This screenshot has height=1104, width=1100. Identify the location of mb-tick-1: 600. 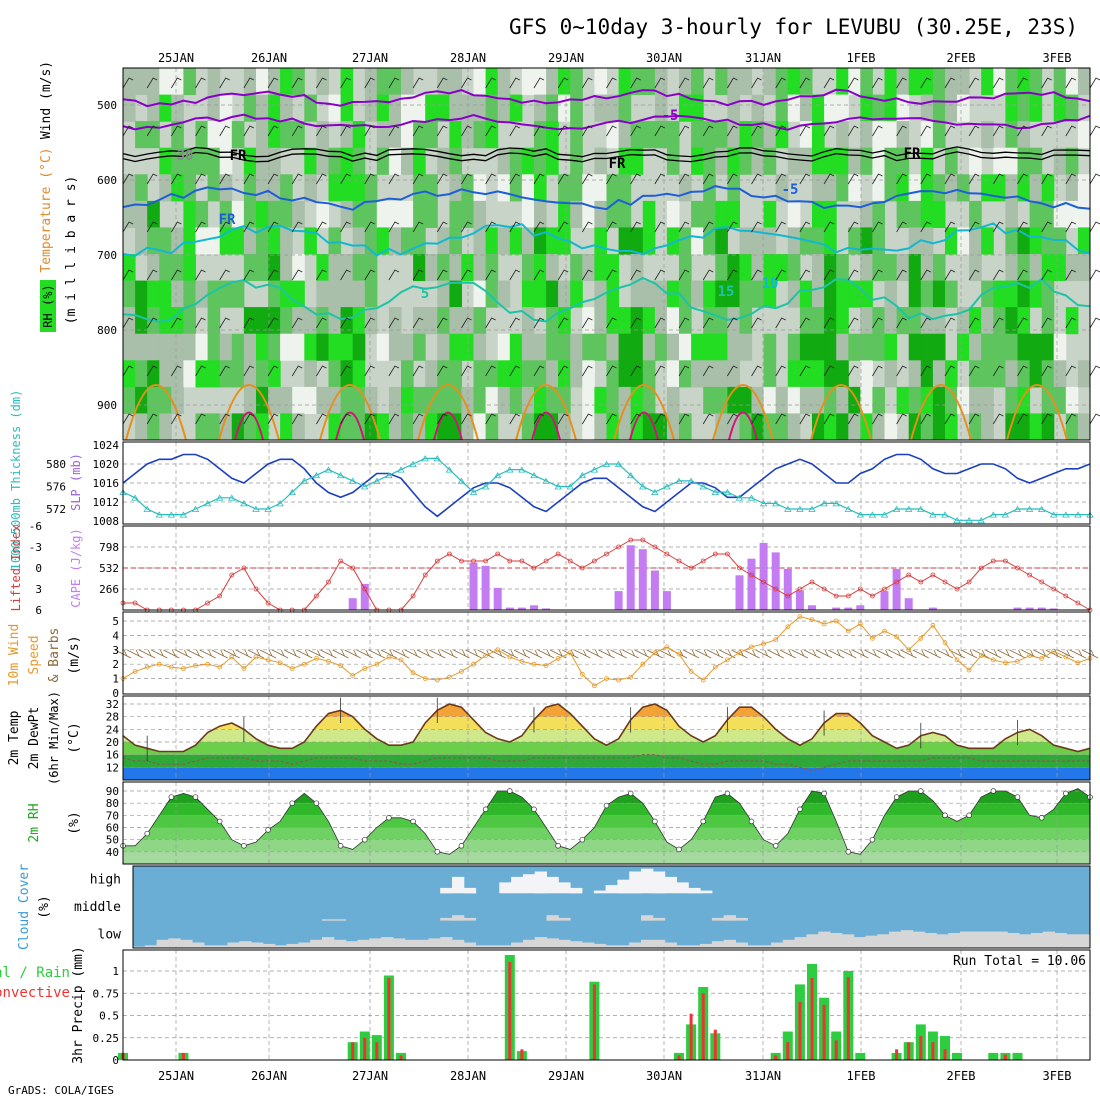
(107, 180).